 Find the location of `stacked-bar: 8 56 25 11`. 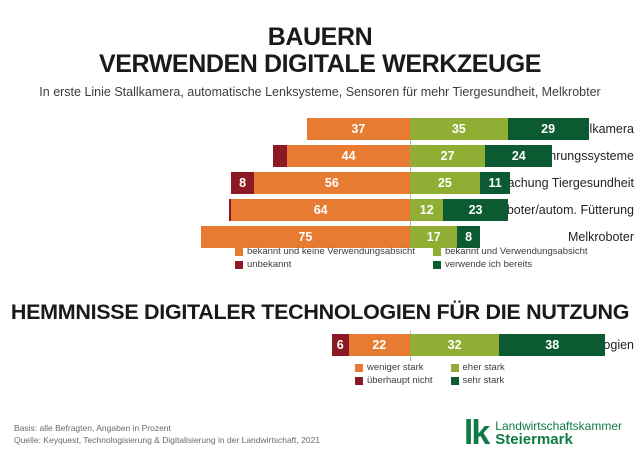

stacked-bar: 8 56 25 11 is located at coordinates (371, 183).